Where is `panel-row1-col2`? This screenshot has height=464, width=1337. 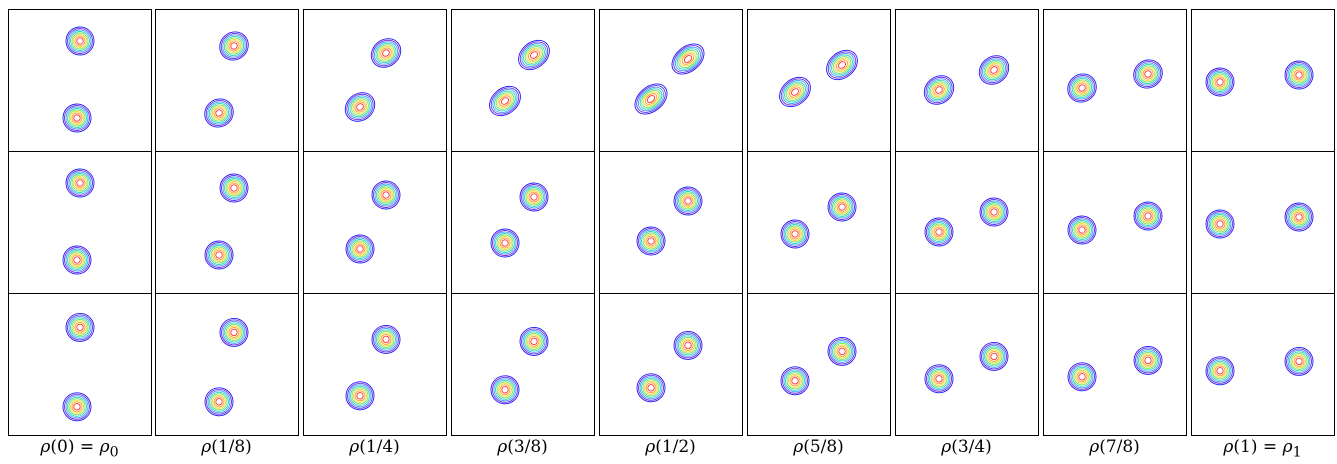 panel-row1-col2 is located at coordinates (227, 80).